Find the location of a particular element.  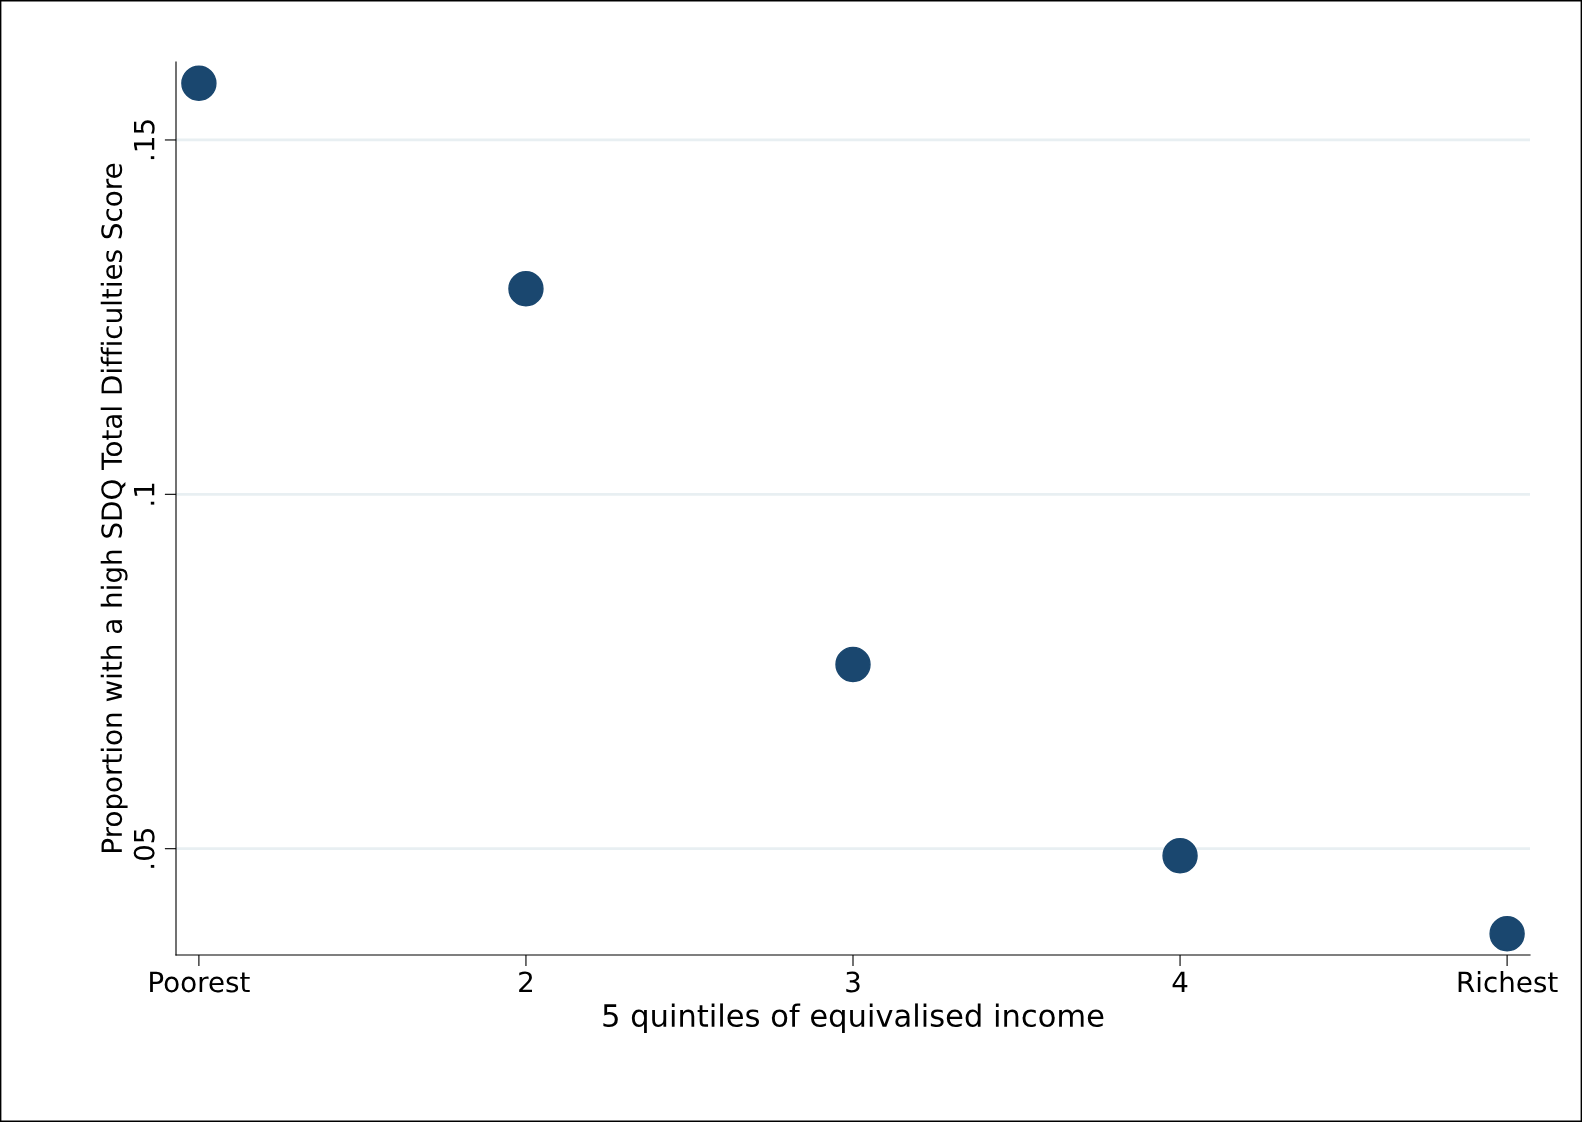

y-tick-label: .1 is located at coordinates (144, 494).